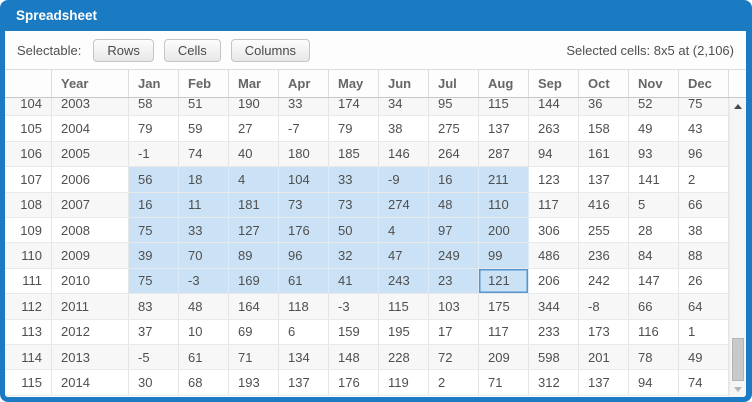 Image resolution: width=752 pixels, height=402 pixels. I want to click on data-cell: 66, so click(704, 204).